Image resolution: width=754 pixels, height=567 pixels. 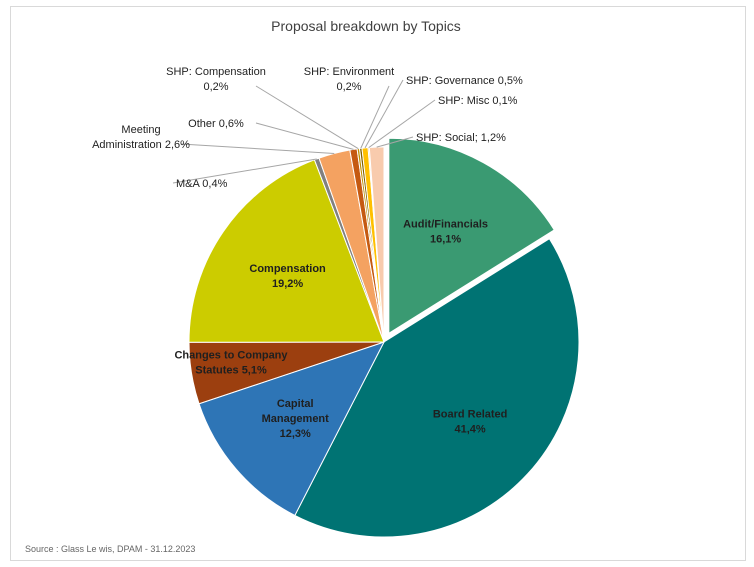 What do you see at coordinates (366, 26) in the screenshot?
I see `chart-title: Proposal breakdown by Topics` at bounding box center [366, 26].